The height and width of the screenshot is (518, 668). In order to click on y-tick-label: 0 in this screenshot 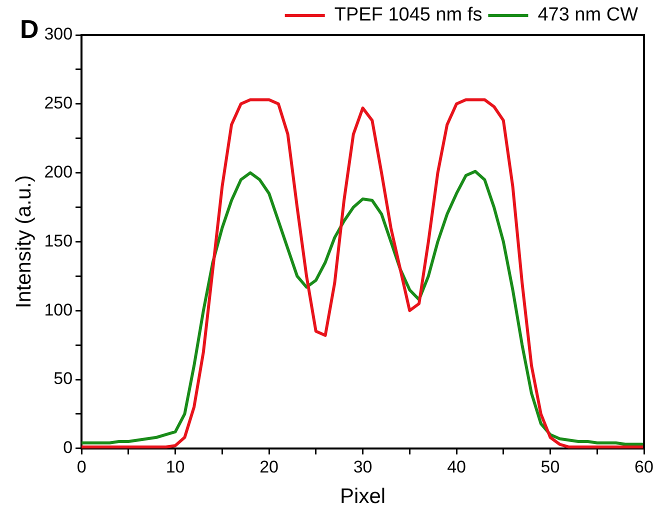, I will do `click(68, 448)`.